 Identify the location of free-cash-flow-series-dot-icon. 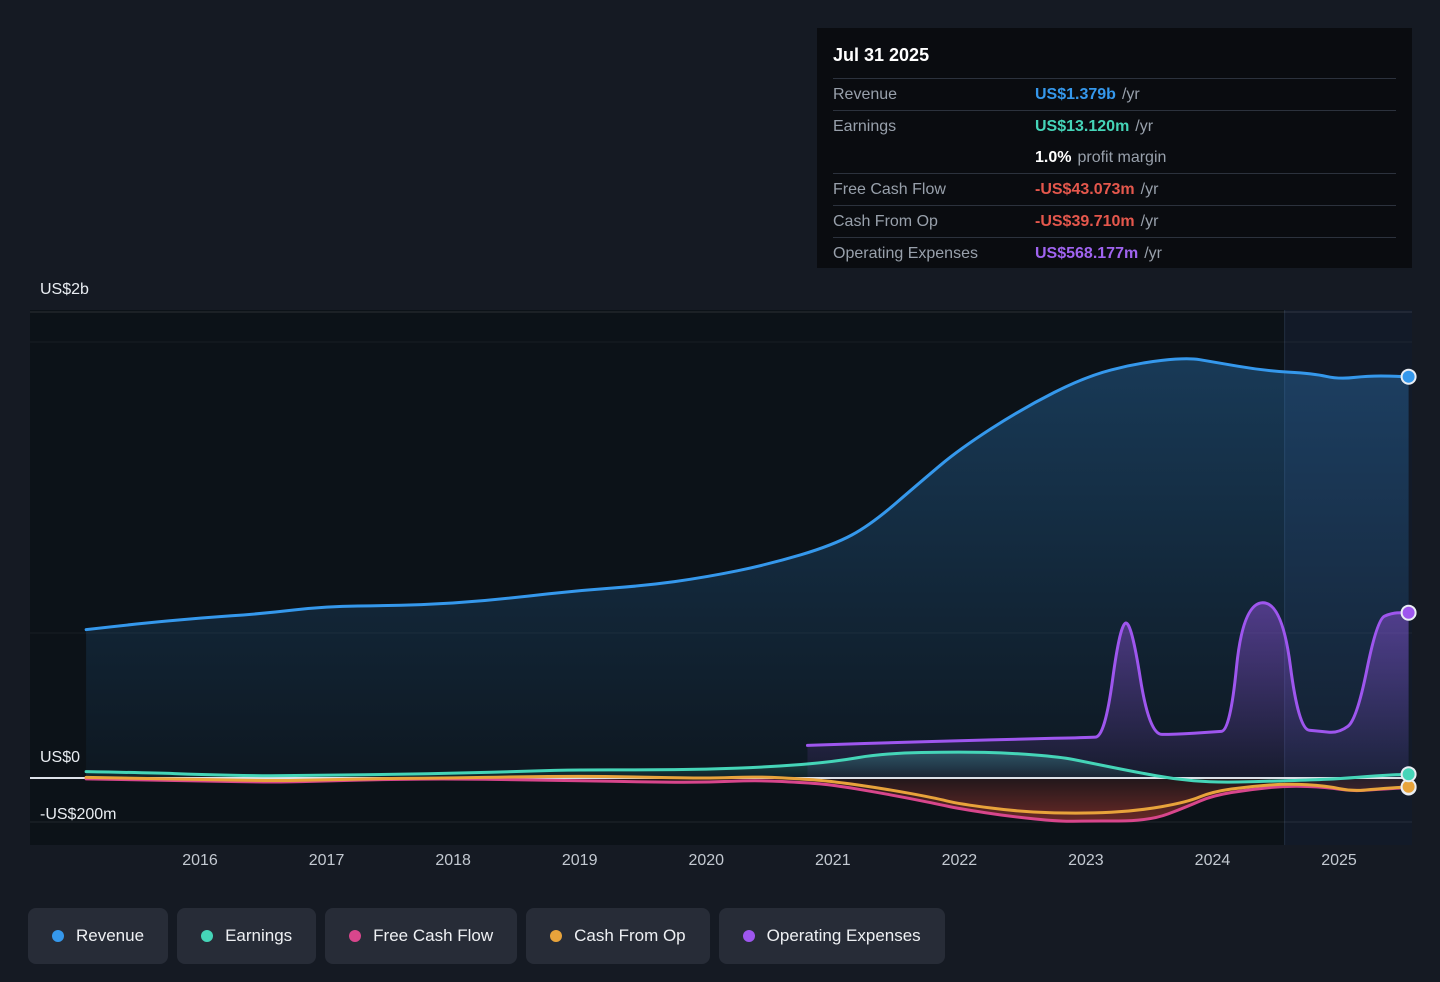
(355, 936).